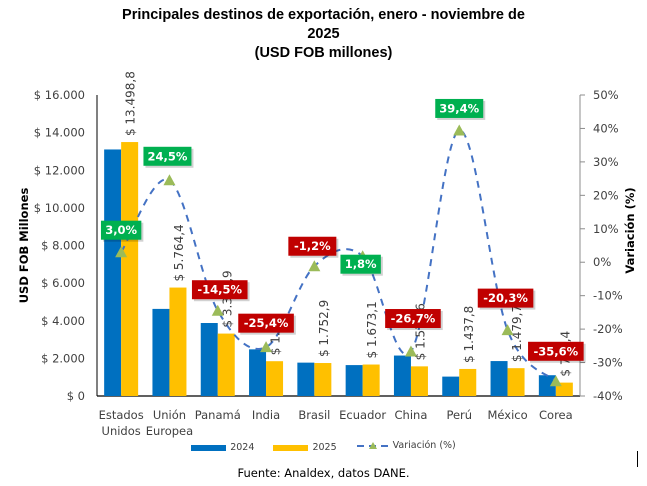 The image size is (647, 486). I want to click on value-label-2025: $ 5.764,4, so click(179, 252).